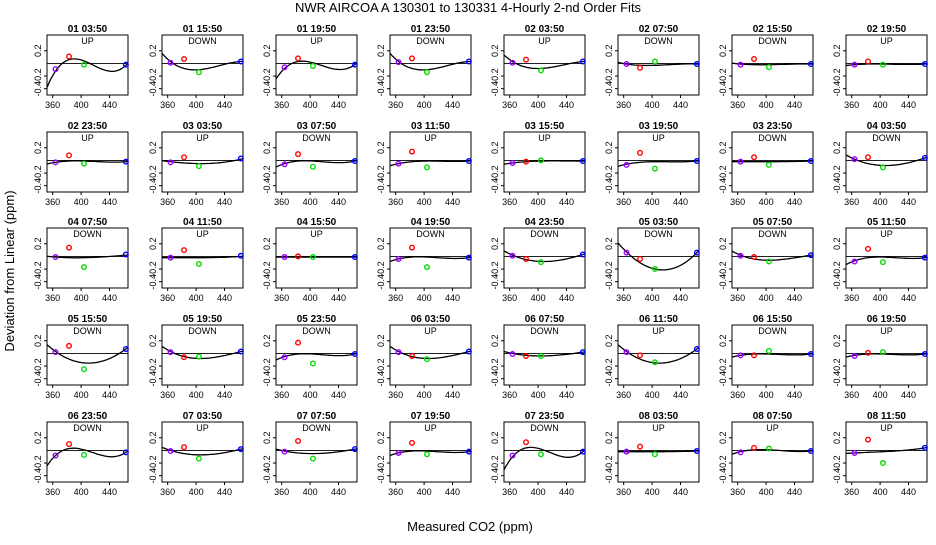 The height and width of the screenshot is (545, 936). What do you see at coordinates (772, 258) in the screenshot?
I see `panel-frame` at bounding box center [772, 258].